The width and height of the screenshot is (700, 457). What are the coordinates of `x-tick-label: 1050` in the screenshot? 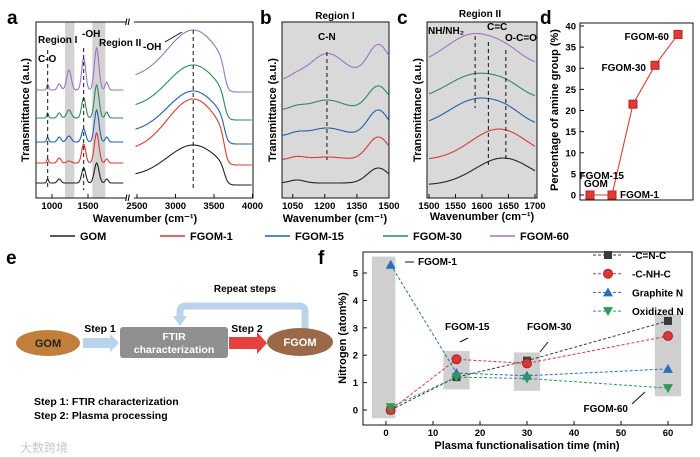 It's located at (292, 206).